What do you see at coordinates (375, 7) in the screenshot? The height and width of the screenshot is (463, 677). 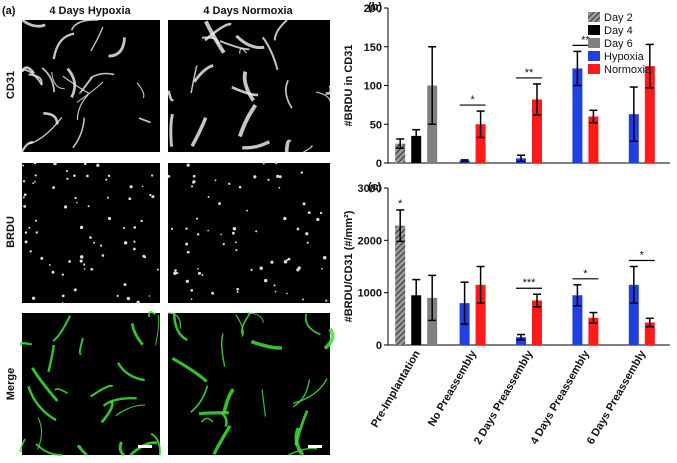 I see `panel-label: (b)` at bounding box center [375, 7].